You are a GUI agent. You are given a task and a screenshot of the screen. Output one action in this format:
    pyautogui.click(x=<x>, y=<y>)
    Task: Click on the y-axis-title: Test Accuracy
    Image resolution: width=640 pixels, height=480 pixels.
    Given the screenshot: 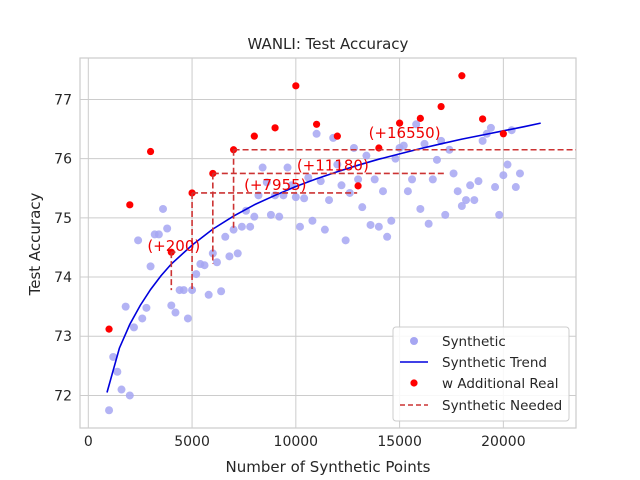 What is the action you would take?
    pyautogui.click(x=35, y=244)
    